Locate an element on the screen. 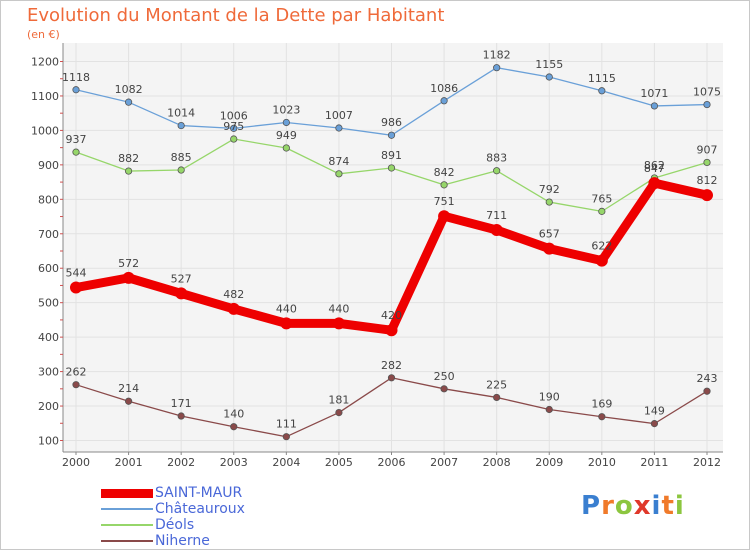 This screenshot has width=750, height=550. data-label: 1155 is located at coordinates (549, 64).